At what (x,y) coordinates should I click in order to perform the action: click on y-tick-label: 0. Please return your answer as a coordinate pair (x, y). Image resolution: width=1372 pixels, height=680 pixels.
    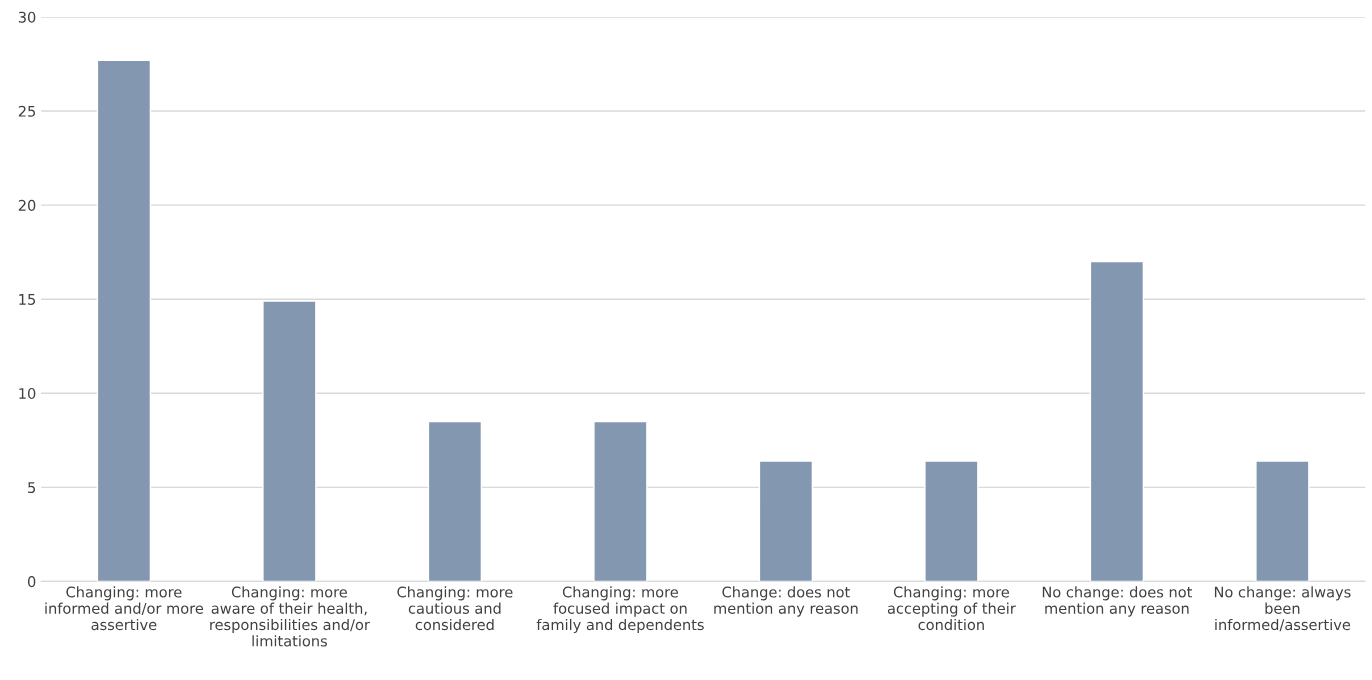
    Looking at the image, I should click on (31, 582).